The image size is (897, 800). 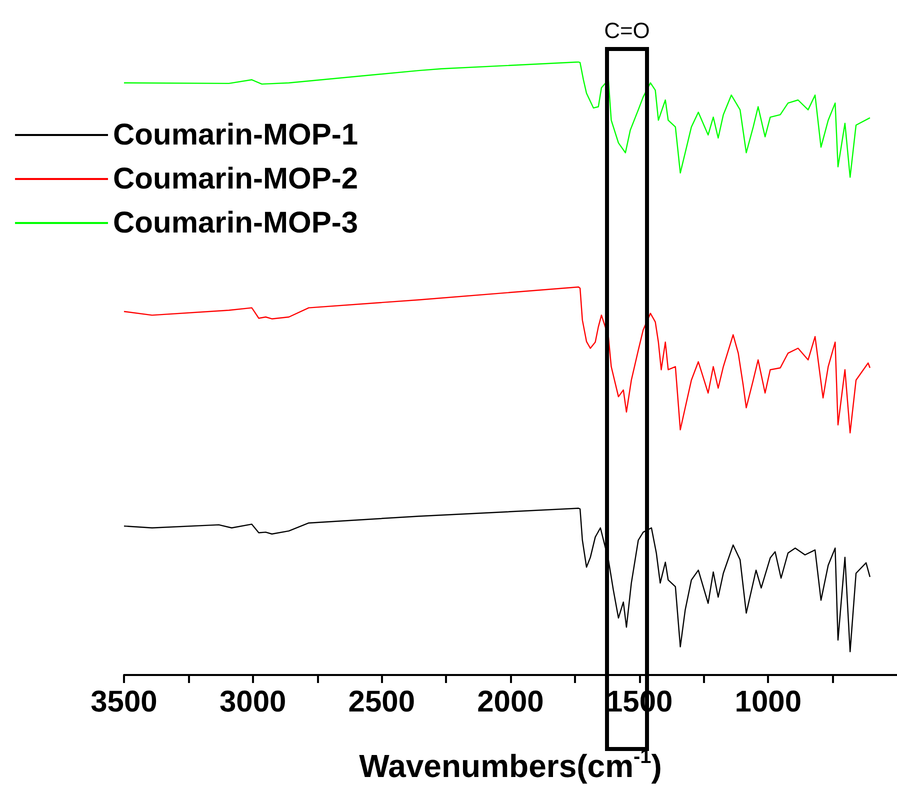 I want to click on x-tick-label: 1000, so click(x=768, y=702).